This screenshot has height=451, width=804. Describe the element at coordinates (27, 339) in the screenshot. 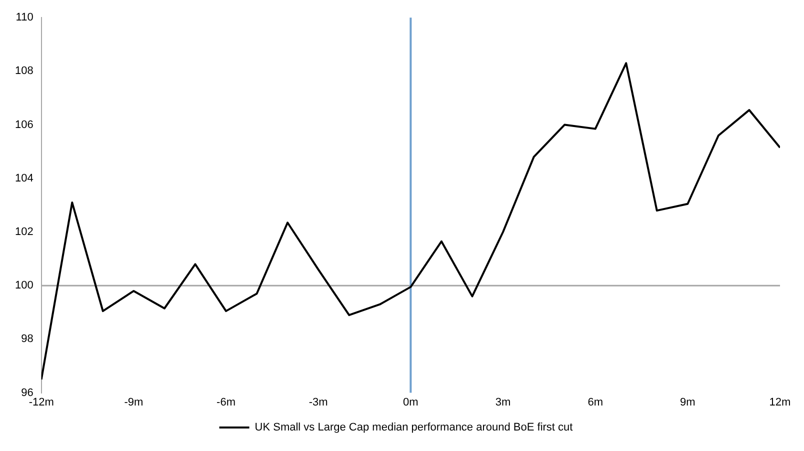

I see `y-tick-label: 98` at that location.